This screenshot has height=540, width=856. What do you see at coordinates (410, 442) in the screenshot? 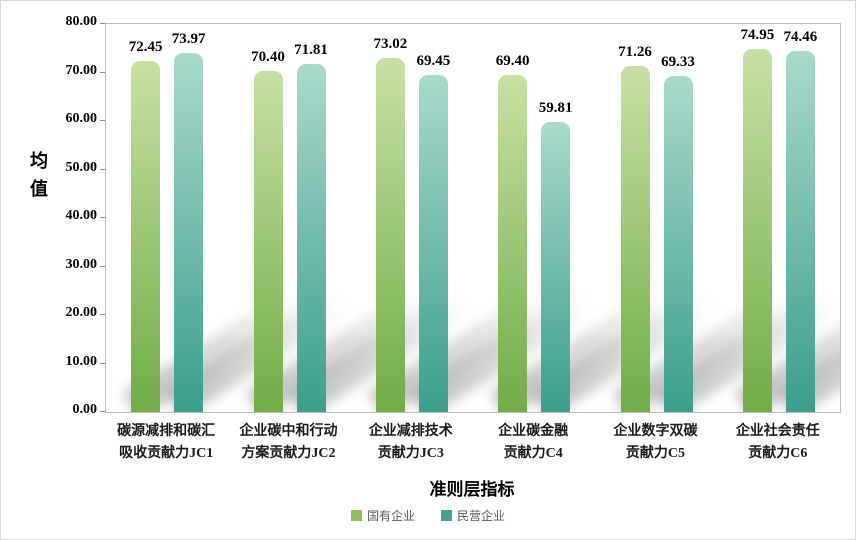
I see `x-category-label: 企业减排技术 贡献力JC3` at bounding box center [410, 442].